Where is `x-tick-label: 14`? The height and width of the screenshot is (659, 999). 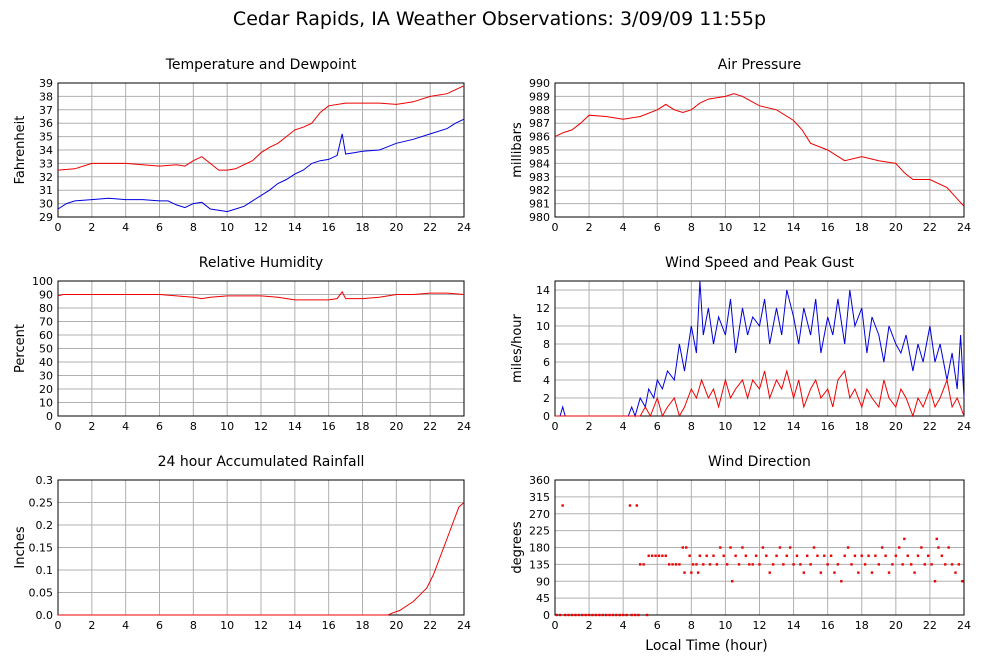 x-tick-label: 14 is located at coordinates (295, 426).